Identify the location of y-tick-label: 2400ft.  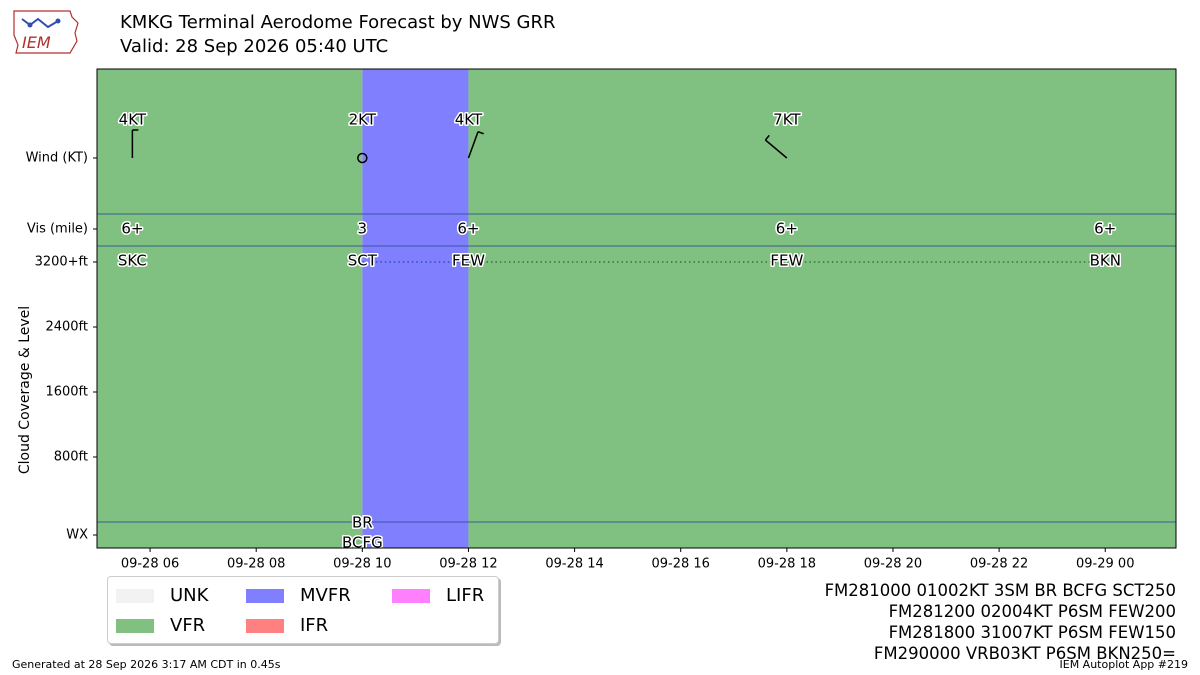
(66, 327).